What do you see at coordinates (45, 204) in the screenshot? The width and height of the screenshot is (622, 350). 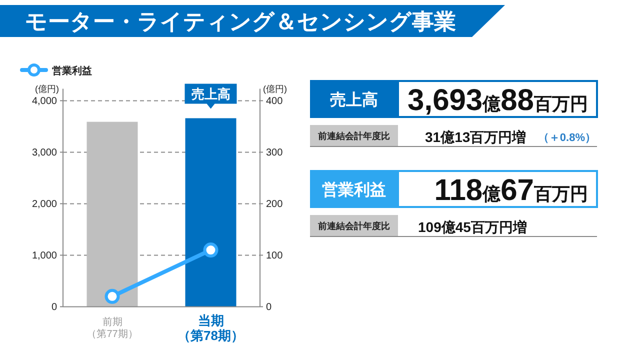 I see `y-tick-label: 2,000` at bounding box center [45, 204].